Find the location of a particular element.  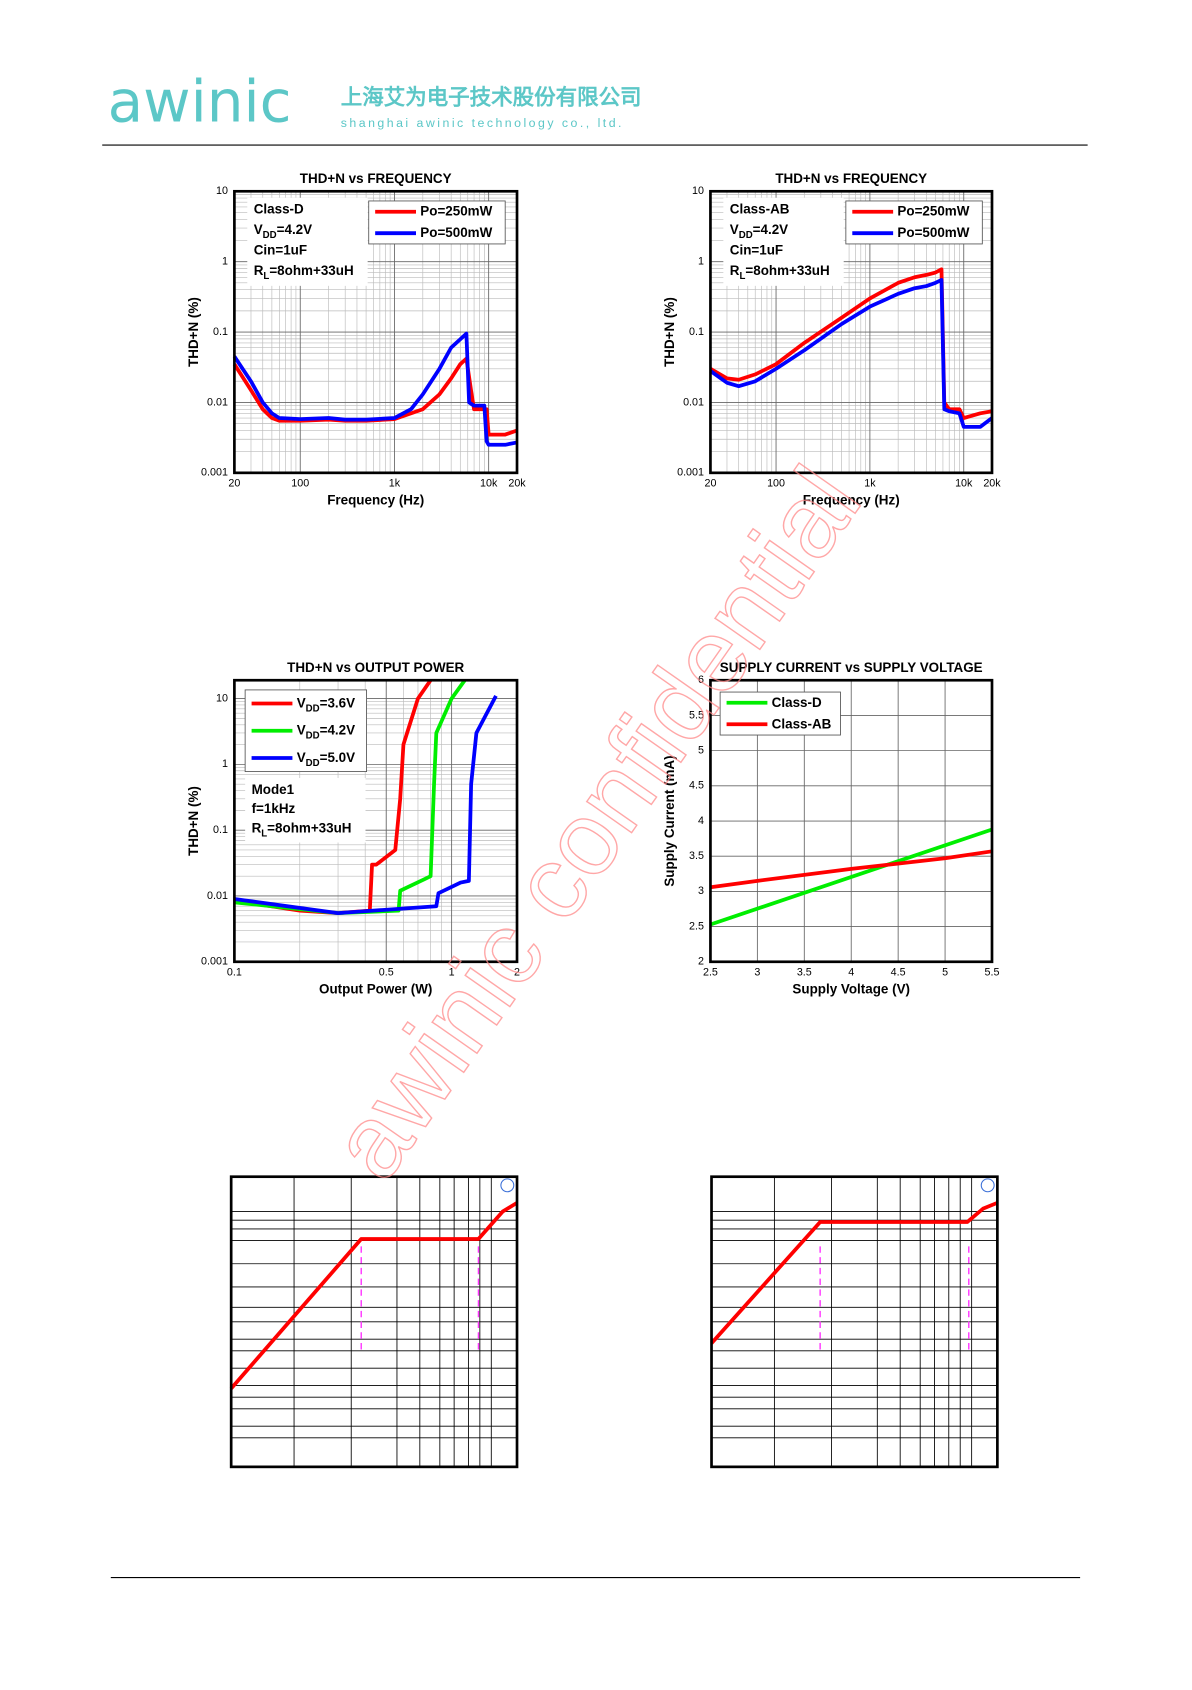

legend-label: Po=500mW is located at coordinates (933, 232).